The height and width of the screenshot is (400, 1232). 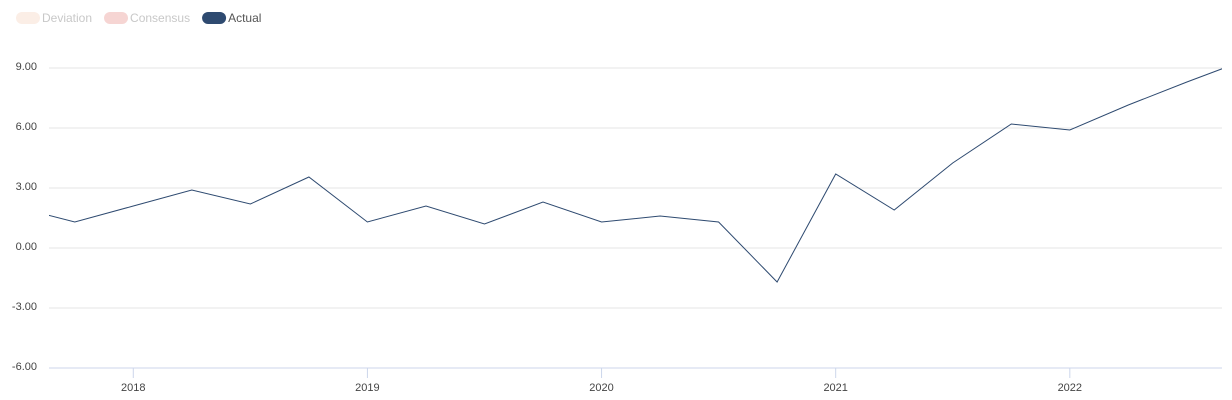 I want to click on x-tick-label: 2020, so click(x=601, y=388).